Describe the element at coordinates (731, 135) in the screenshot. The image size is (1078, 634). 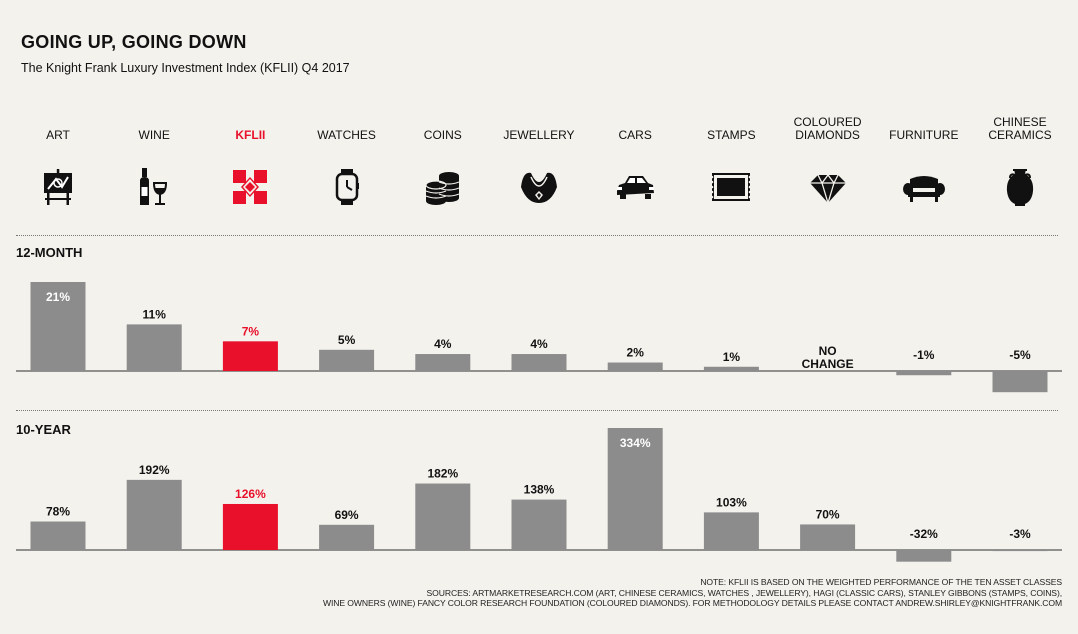
I see `category-label-stamps: STAMPS` at that location.